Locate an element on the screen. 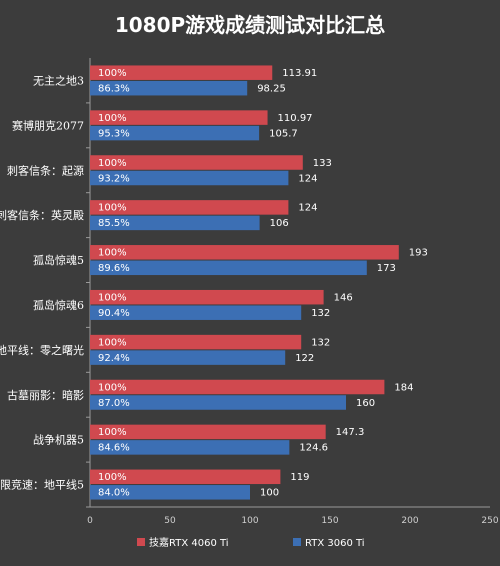 The width and height of the screenshot is (500, 566). bar-percent-label: 87.0% is located at coordinates (114, 403).